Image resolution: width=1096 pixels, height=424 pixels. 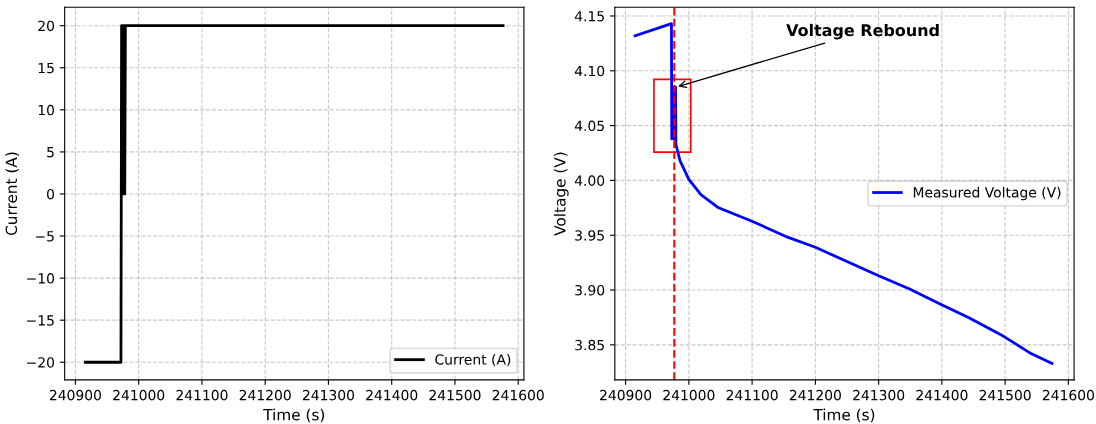 What do you see at coordinates (46, 68) in the screenshot?
I see `y-tick-label: 15` at bounding box center [46, 68].